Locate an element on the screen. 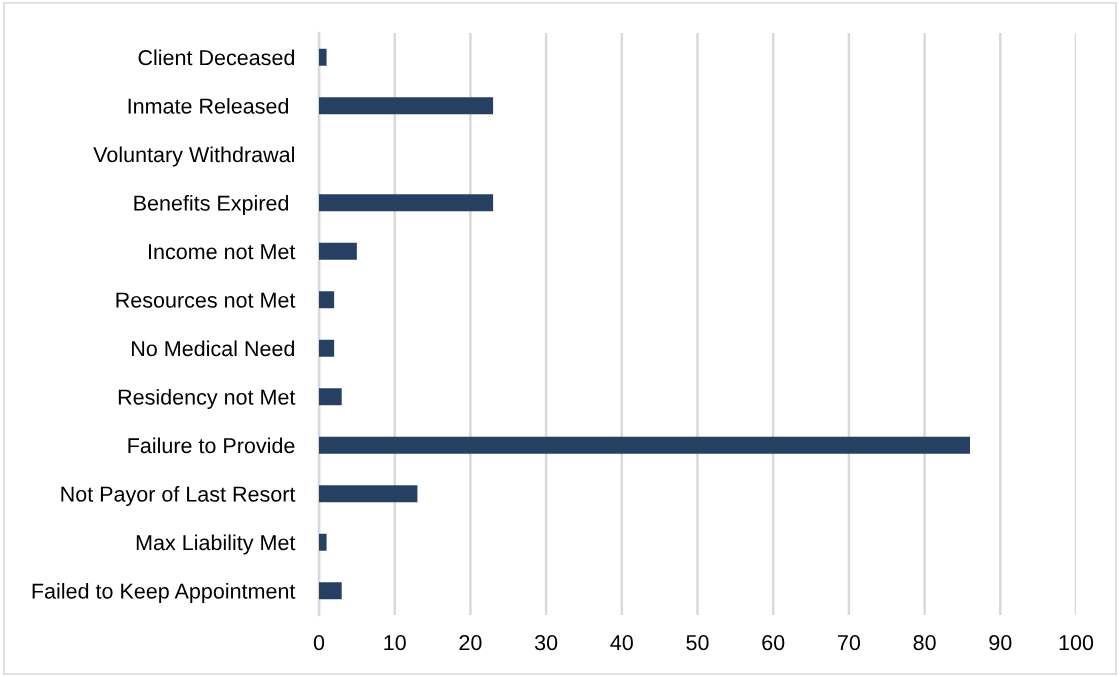  x-tick-label: 60 is located at coordinates (773, 643).